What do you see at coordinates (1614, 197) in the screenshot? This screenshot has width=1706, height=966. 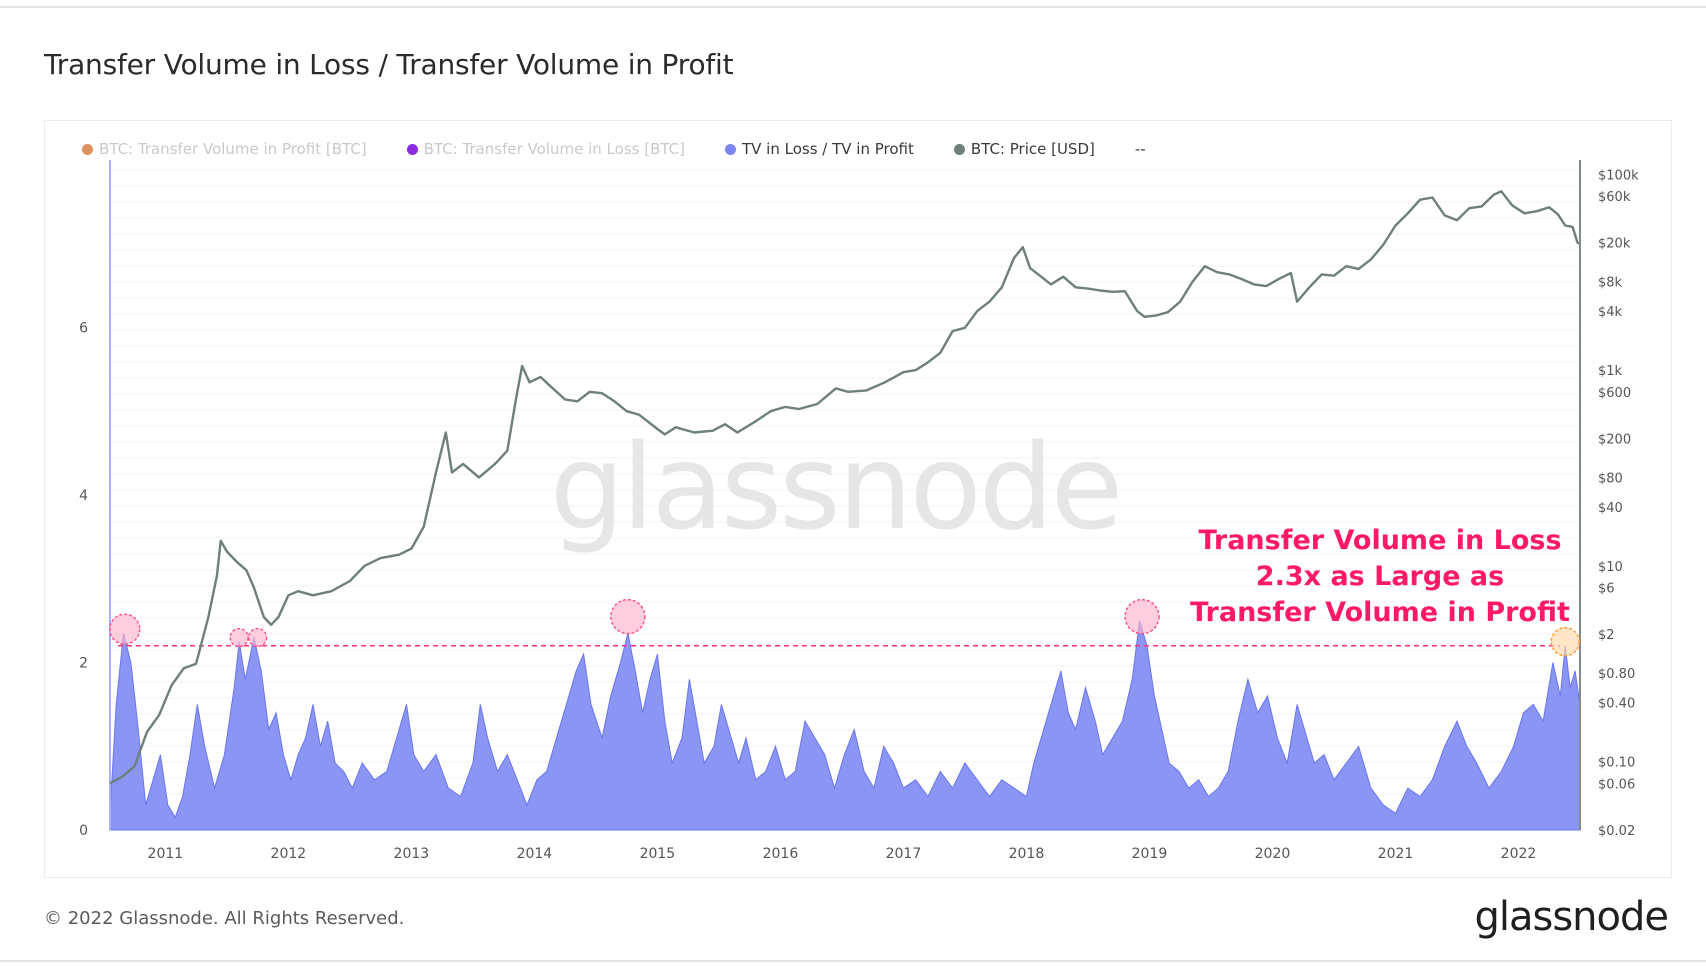 I see `right-tick-label: $60k` at bounding box center [1614, 197].